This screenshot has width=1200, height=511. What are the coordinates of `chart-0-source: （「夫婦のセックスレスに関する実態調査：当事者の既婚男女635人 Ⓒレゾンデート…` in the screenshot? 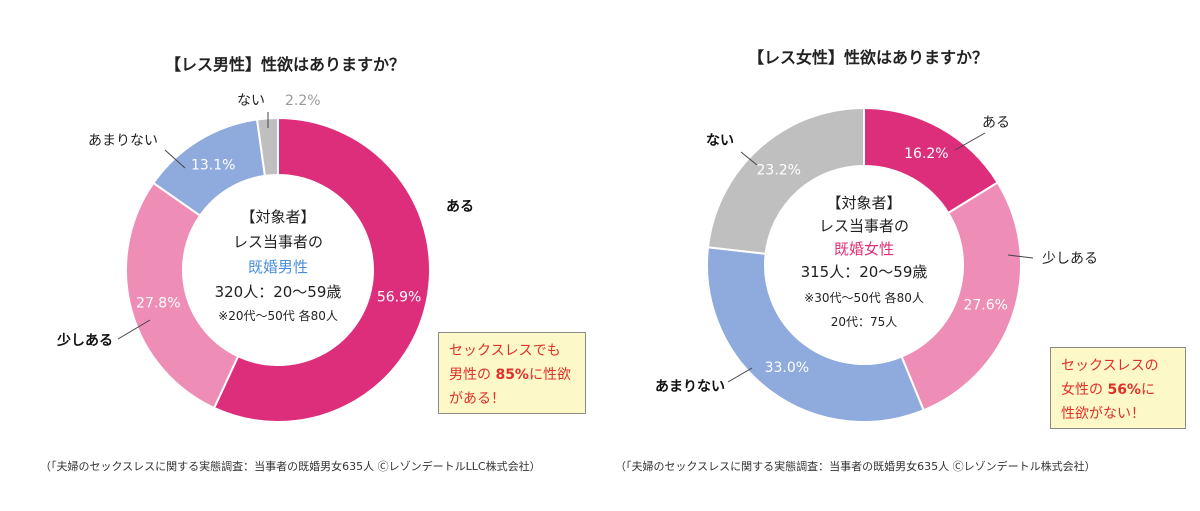 It's located at (290, 466).